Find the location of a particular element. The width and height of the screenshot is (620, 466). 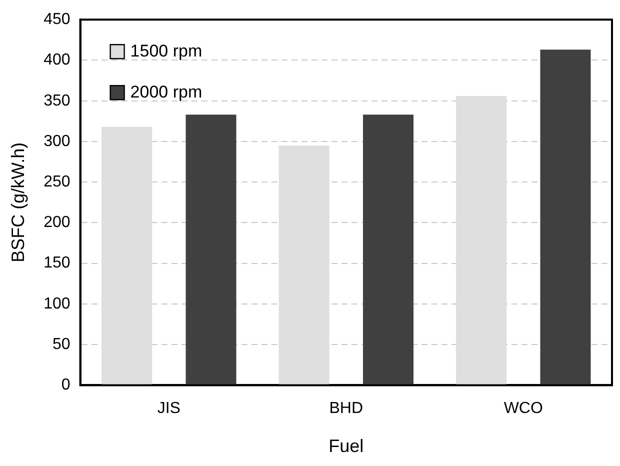

y-tick-label: 350 is located at coordinates (57, 101).